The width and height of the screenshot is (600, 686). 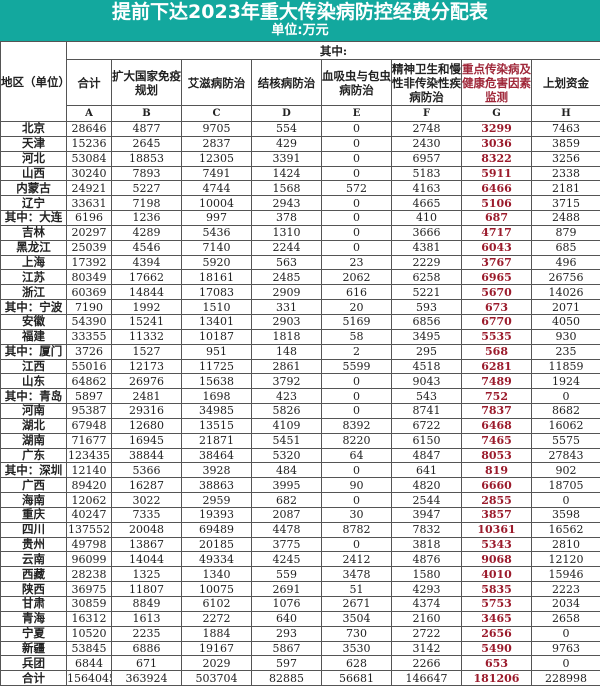 I want to click on value-cell: 2722, so click(x=427, y=633).